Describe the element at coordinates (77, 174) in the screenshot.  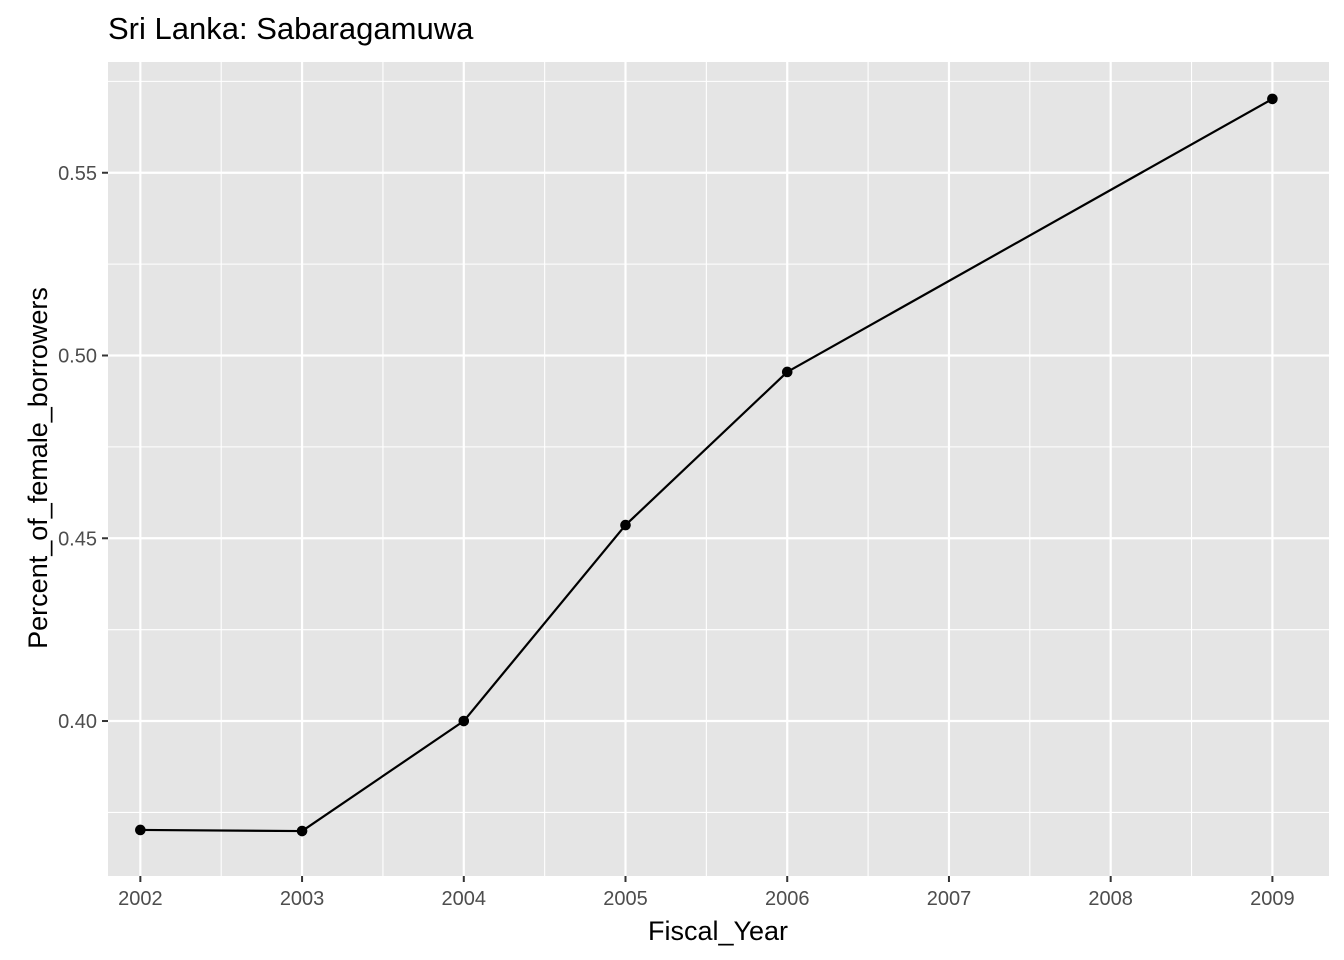
I see `y-tick-label: 0.55` at that location.